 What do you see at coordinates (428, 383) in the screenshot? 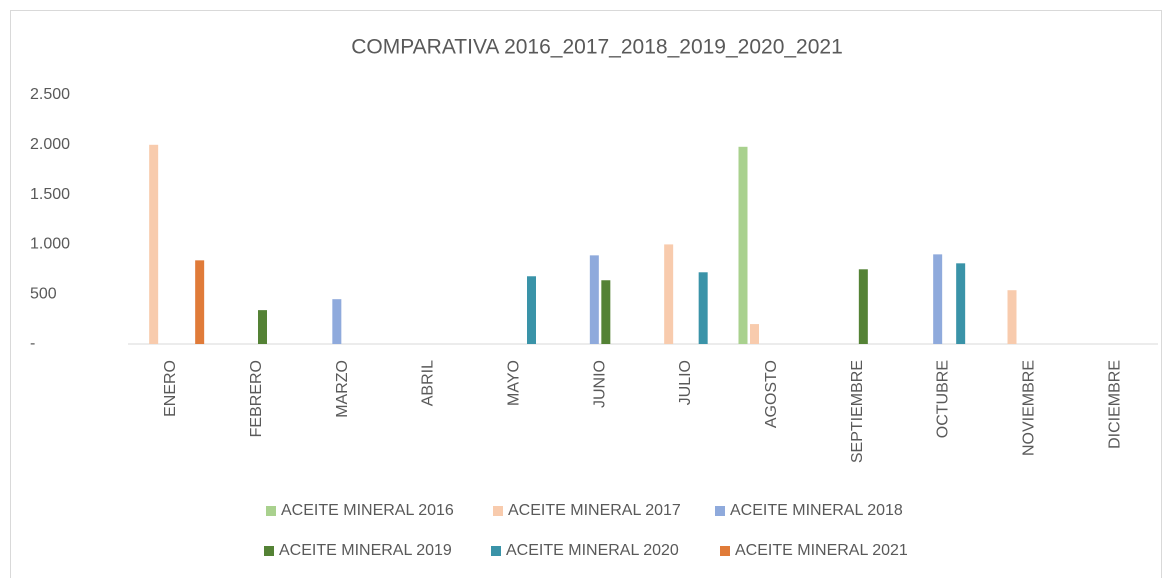
I see `x-tick-label: ABRIL` at bounding box center [428, 383].